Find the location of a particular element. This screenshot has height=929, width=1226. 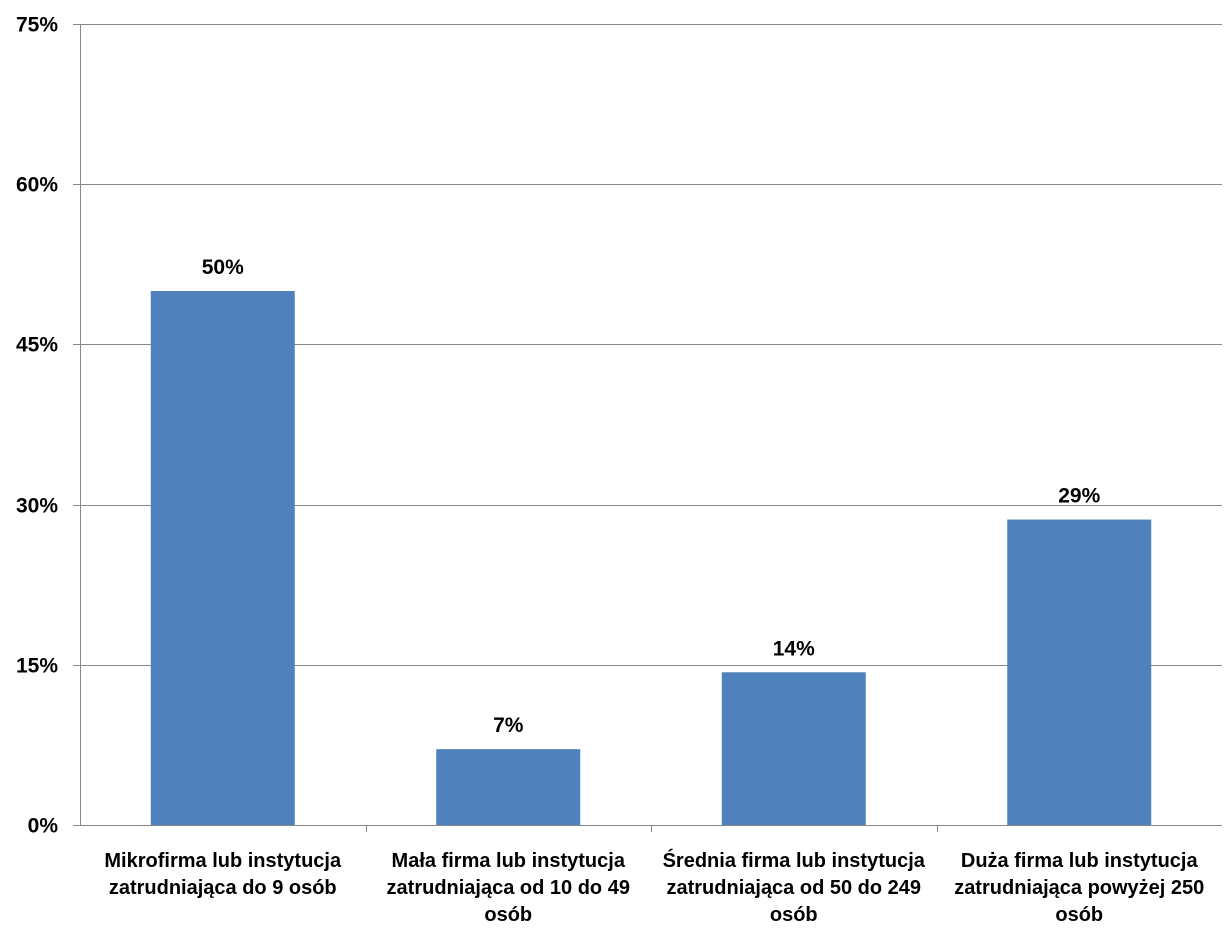

data-label: 50% is located at coordinates (223, 267).